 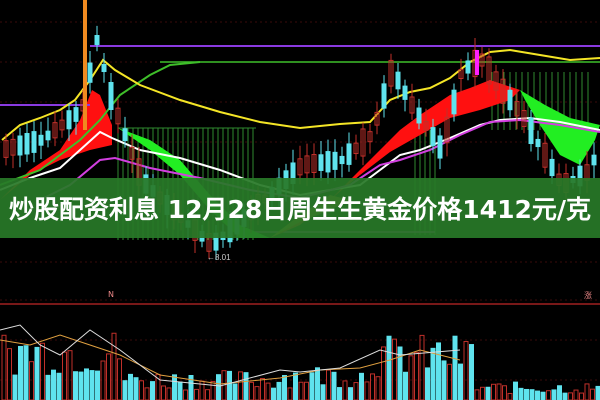 What do you see at coordinates (85, 65) in the screenshot?
I see `spike-candle` at bounding box center [85, 65].